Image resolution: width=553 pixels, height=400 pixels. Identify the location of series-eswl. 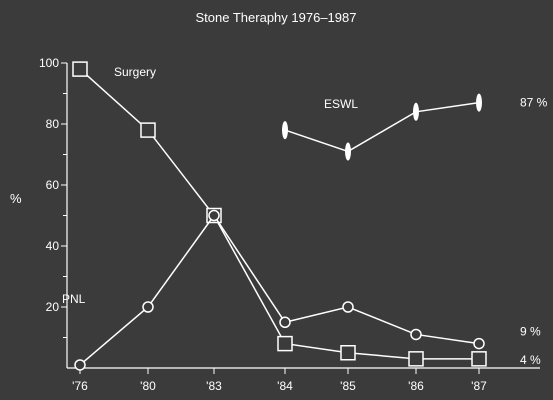
(382, 127).